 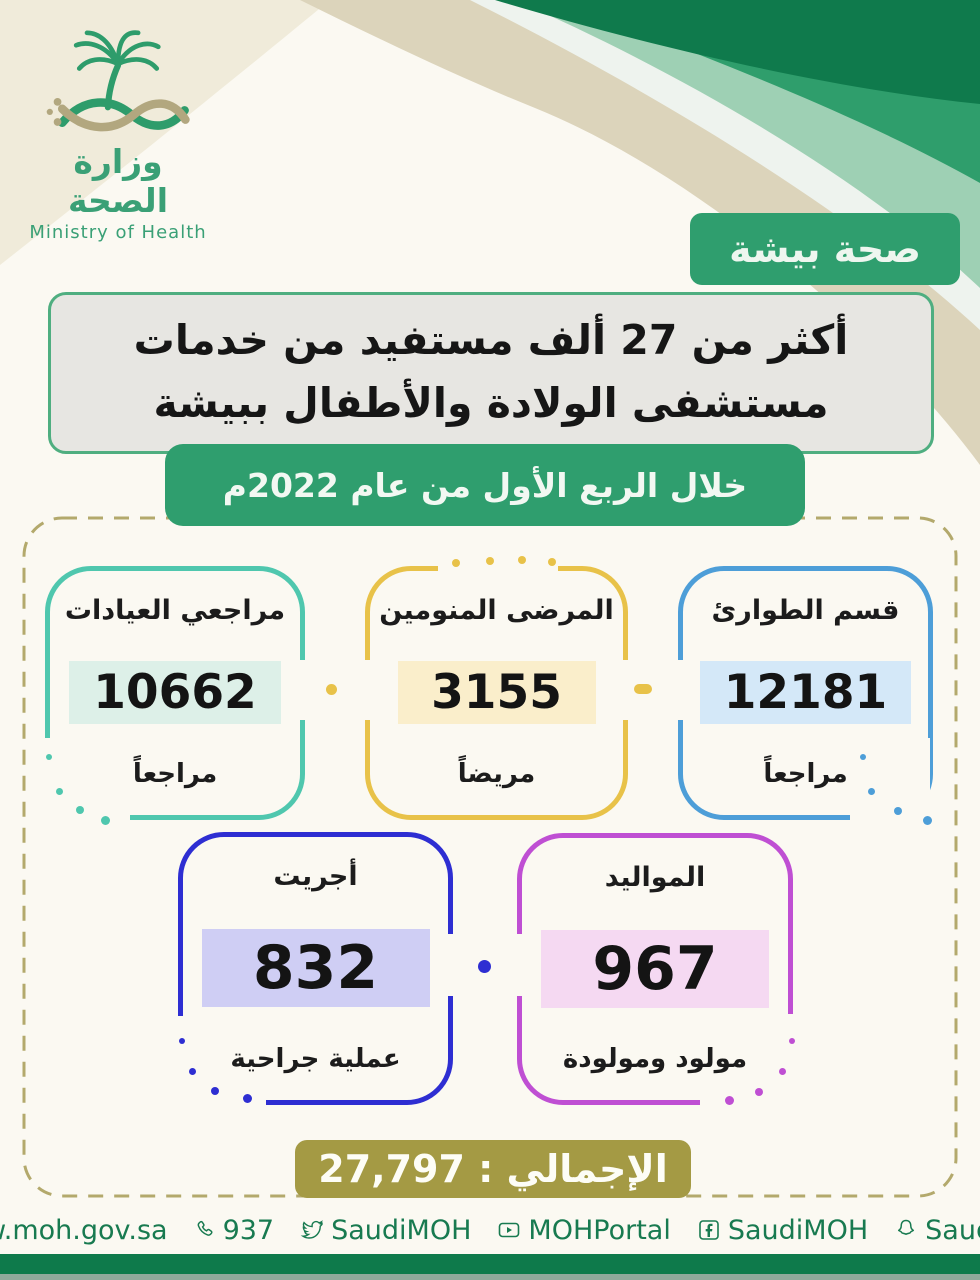 I want to click on total-banner: الإجمالي : 27,797, so click(x=493, y=1169).